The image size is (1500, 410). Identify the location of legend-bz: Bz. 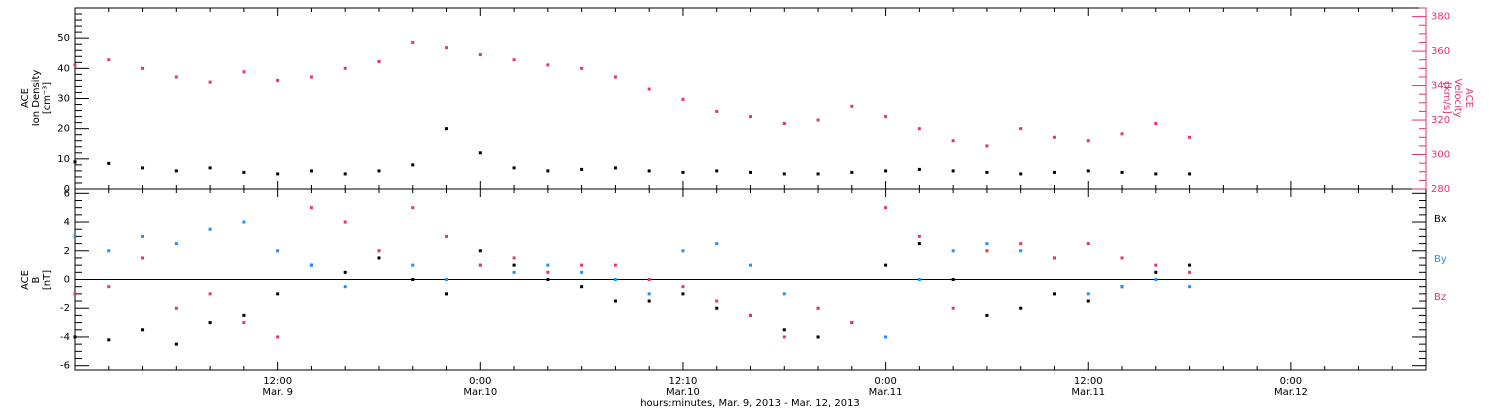
(1440, 297).